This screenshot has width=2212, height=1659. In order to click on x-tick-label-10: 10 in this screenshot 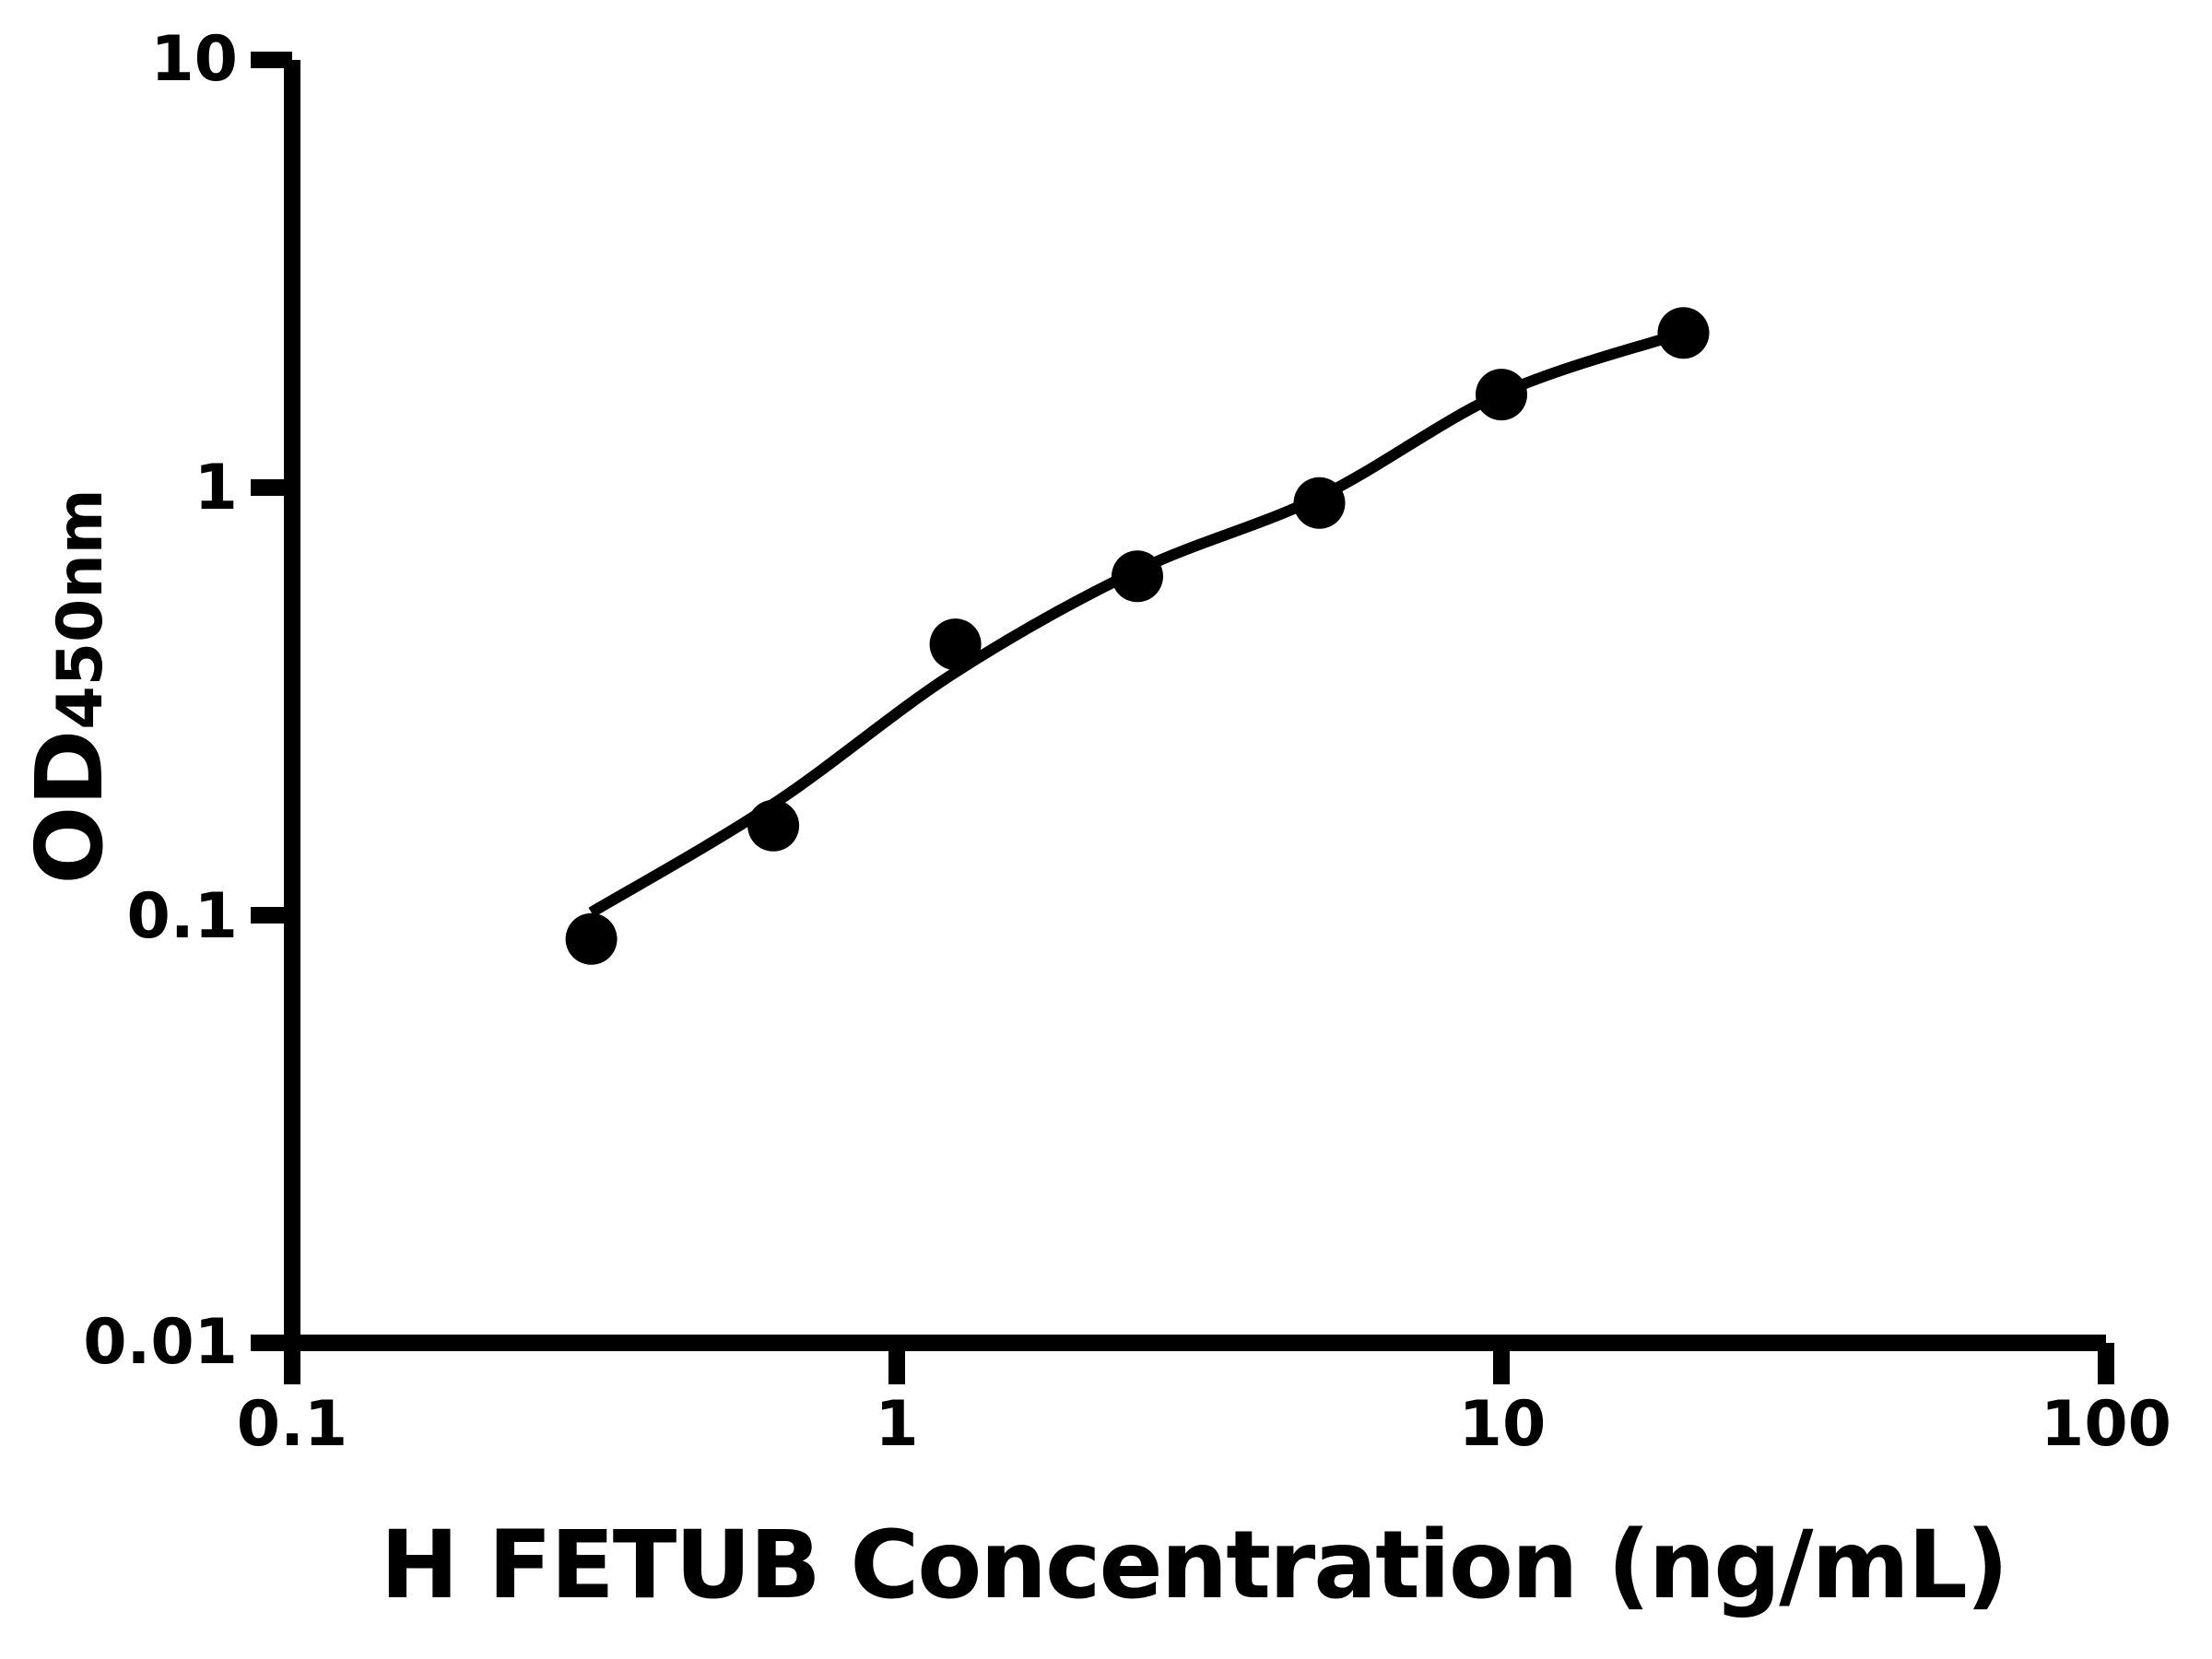, I will do `click(1502, 1424)`.